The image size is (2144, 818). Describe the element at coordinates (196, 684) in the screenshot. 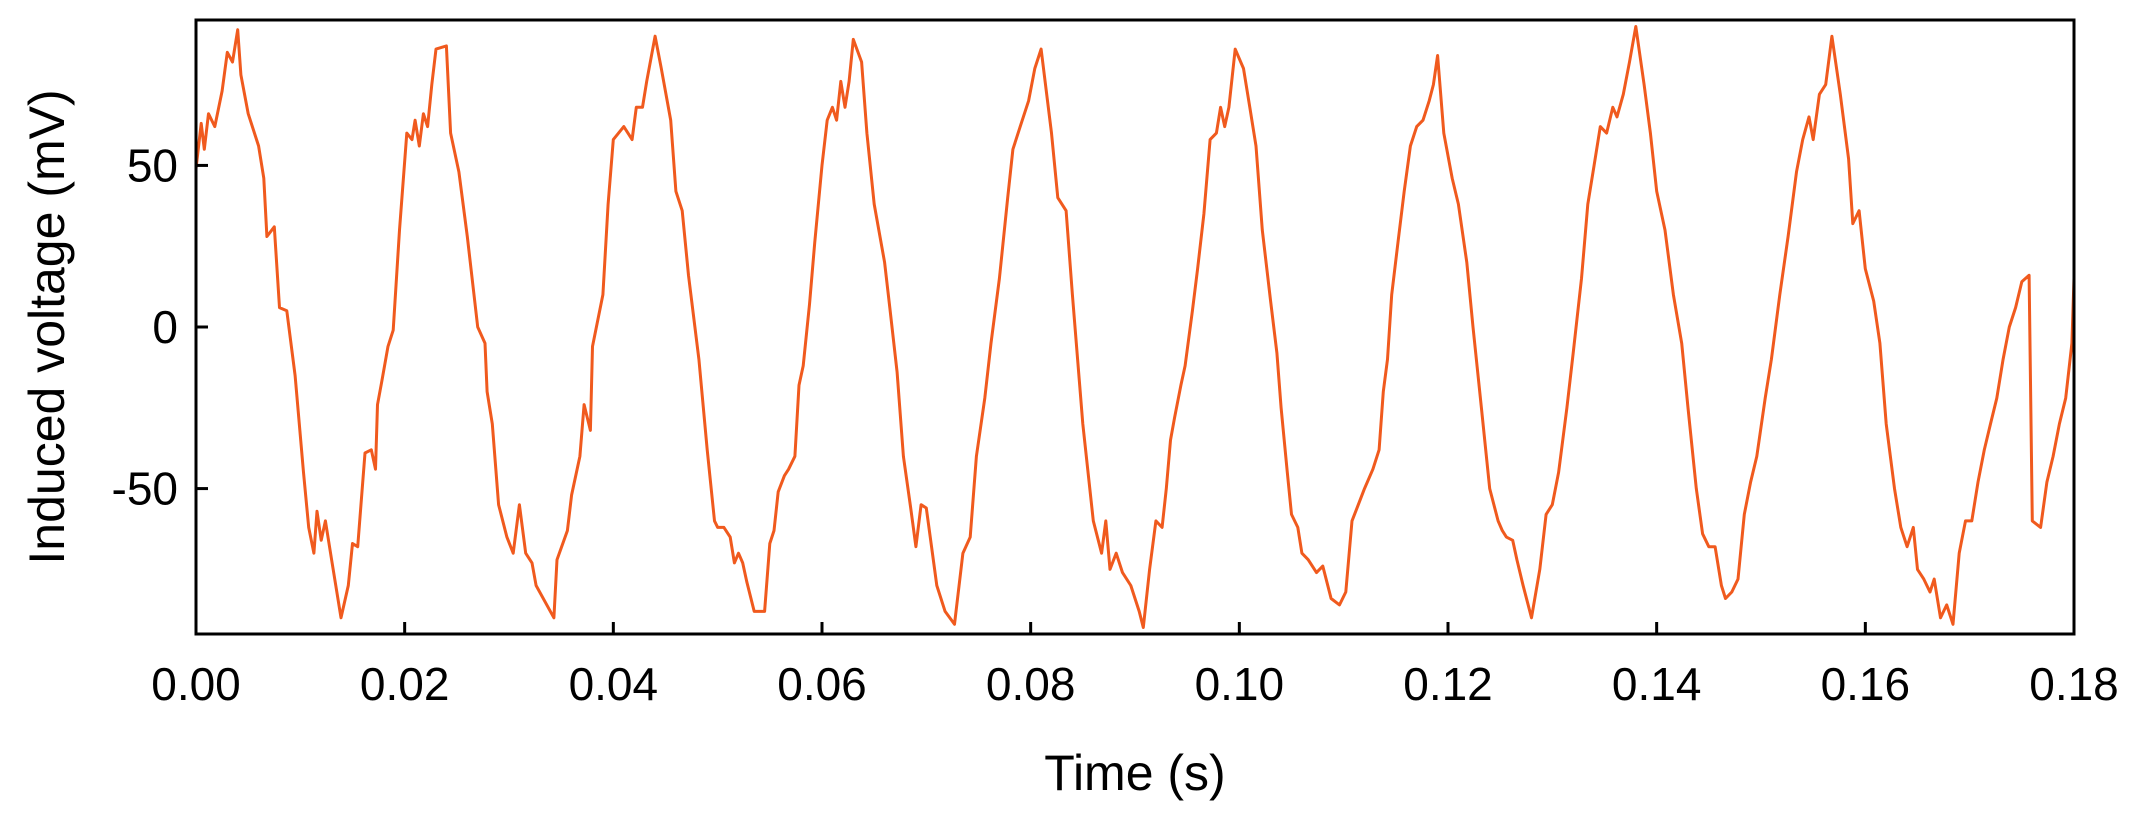

I see `x-tick-label: 0.00` at that location.